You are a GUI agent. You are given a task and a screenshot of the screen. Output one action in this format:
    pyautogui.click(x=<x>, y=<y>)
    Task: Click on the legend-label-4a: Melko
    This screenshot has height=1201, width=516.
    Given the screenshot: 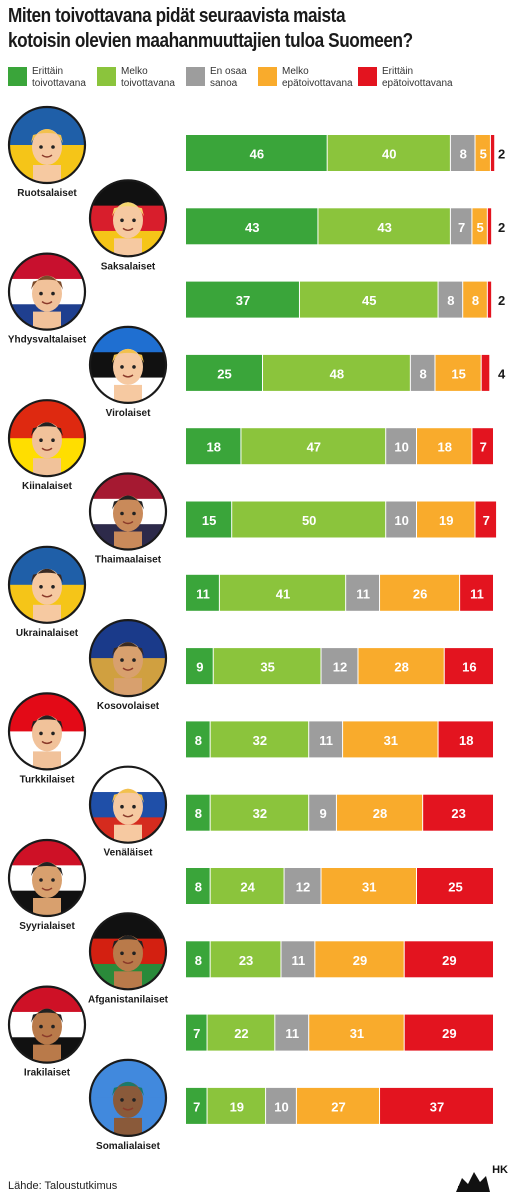 What is the action you would take?
    pyautogui.click(x=295, y=71)
    